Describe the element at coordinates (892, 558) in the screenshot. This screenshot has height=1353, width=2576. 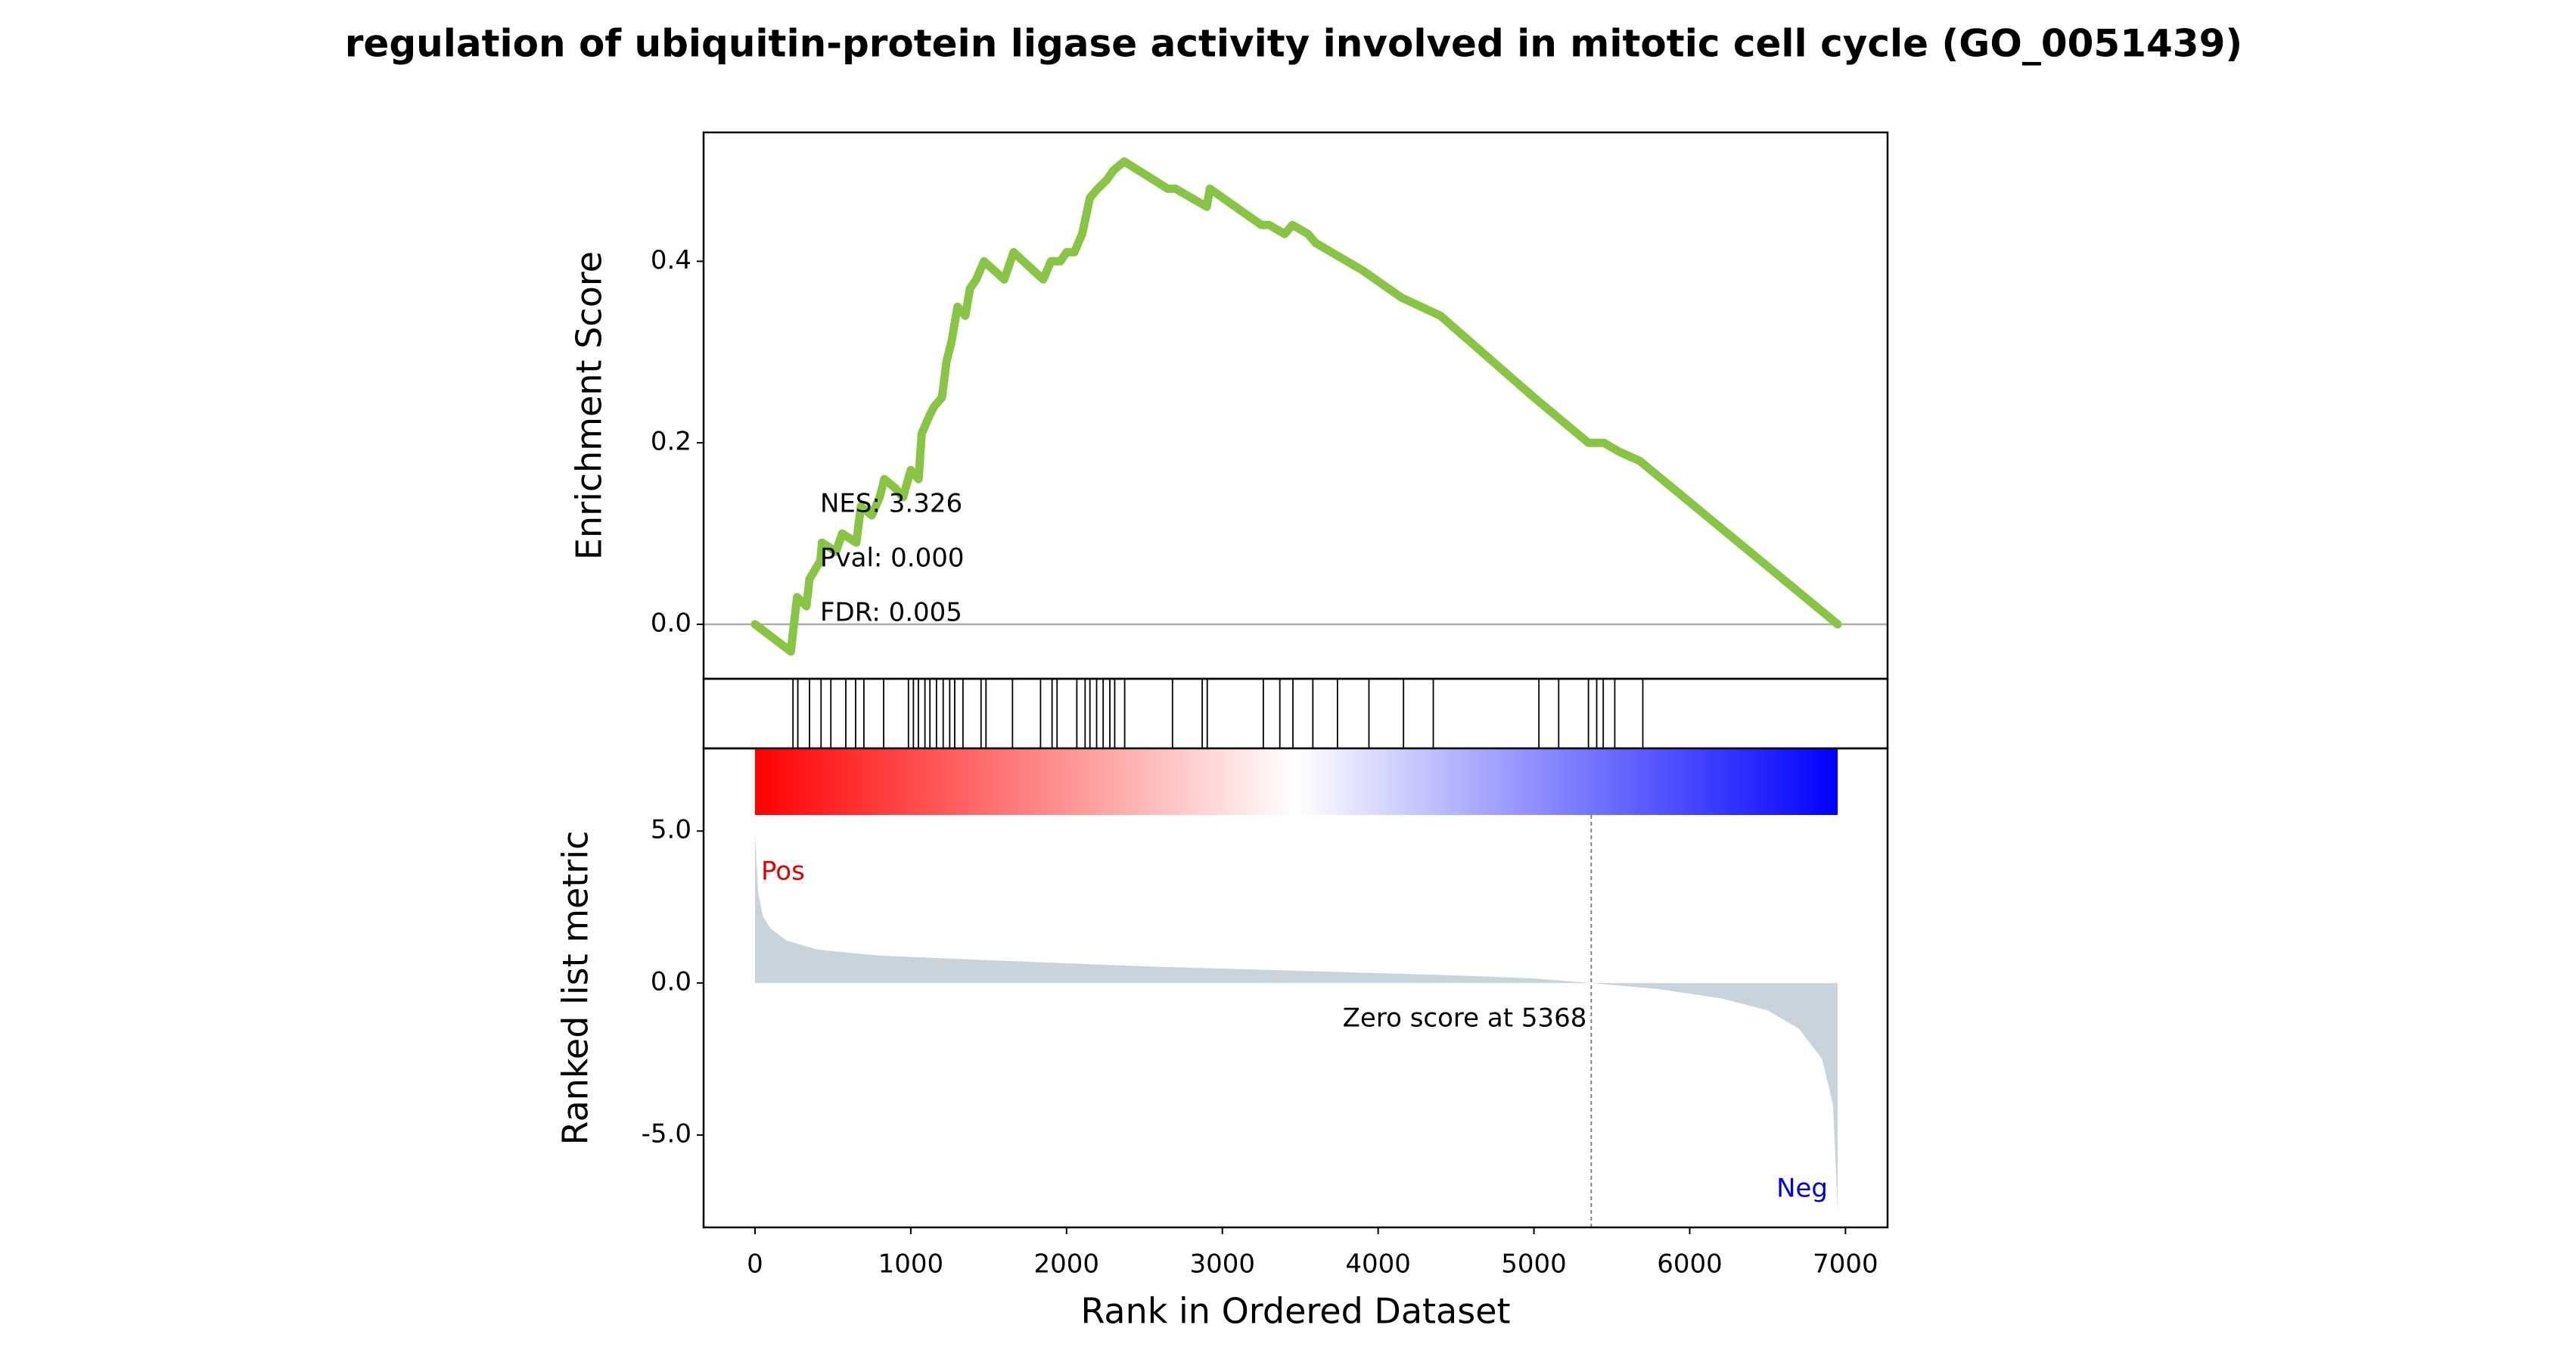
I see `stat-annotation: Pval: 0.000` at that location.